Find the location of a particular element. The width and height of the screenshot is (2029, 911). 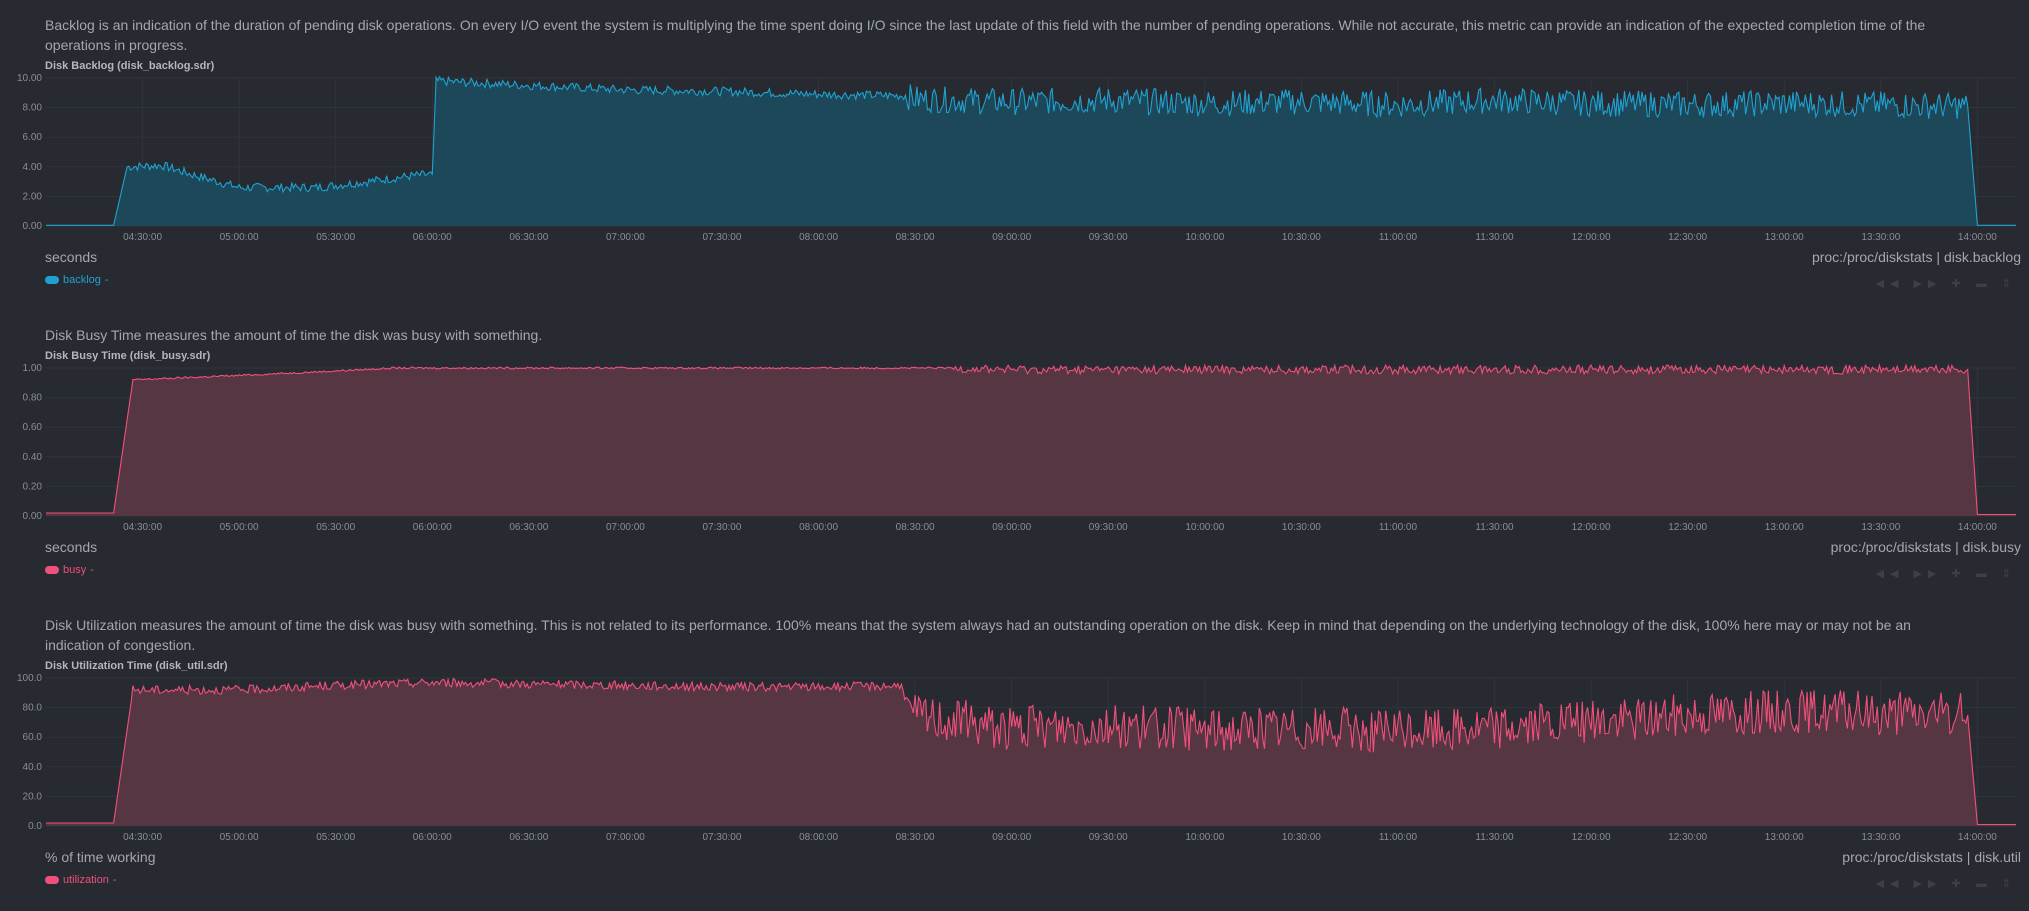

chart-title: Disk Backlog (disk_backlog.sdr) is located at coordinates (130, 66).